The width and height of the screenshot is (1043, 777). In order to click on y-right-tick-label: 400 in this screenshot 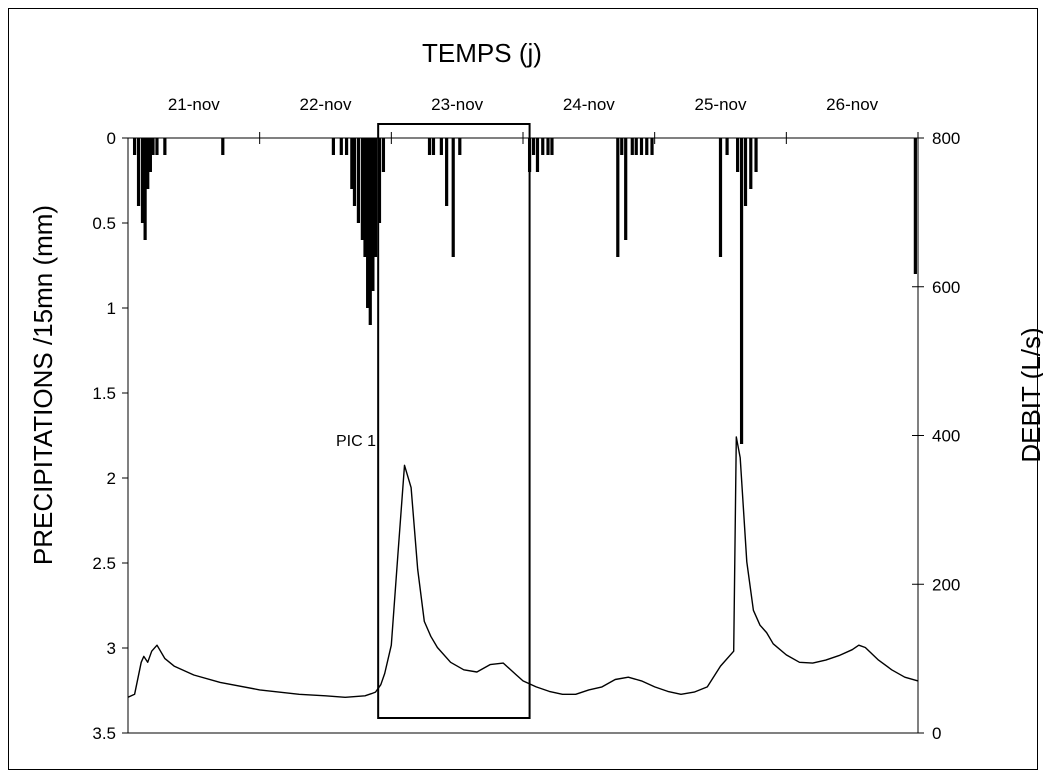, I will do `click(946, 436)`.